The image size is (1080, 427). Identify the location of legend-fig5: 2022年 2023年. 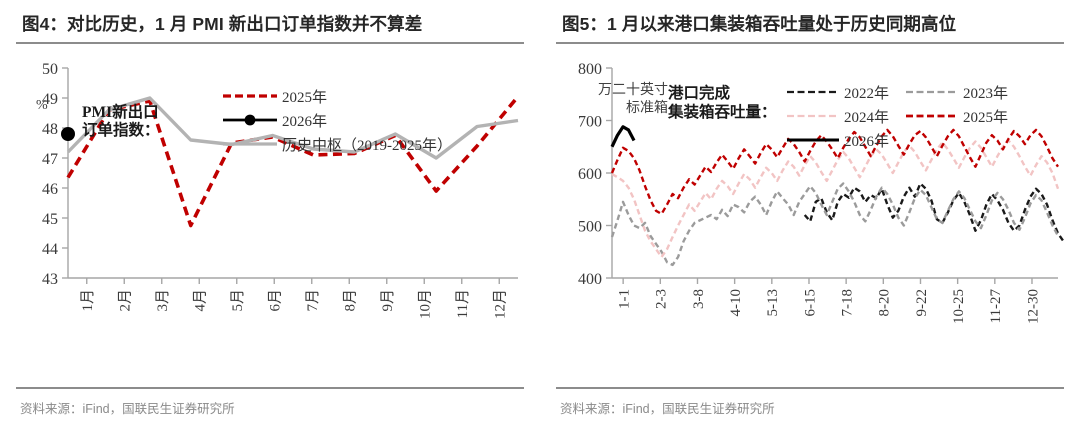
(897, 116).